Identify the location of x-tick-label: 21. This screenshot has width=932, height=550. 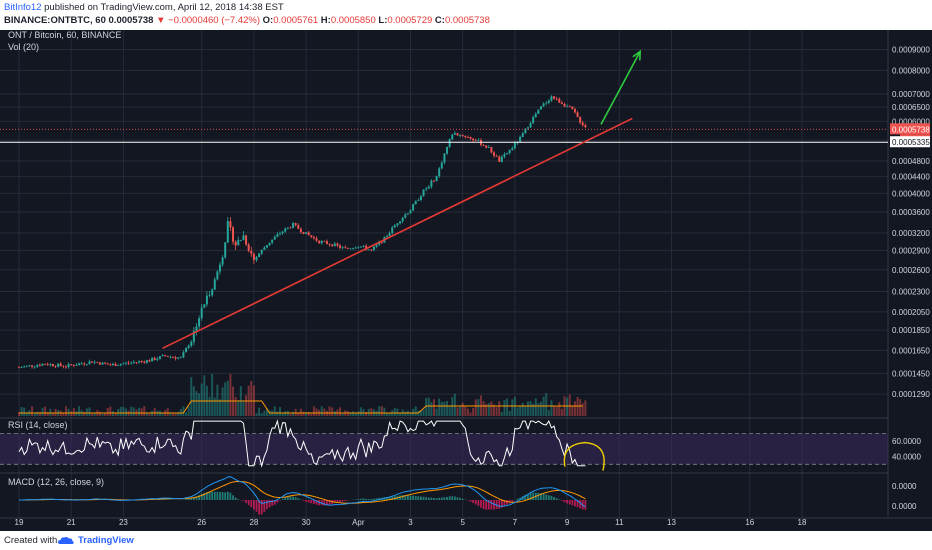
(71, 522).